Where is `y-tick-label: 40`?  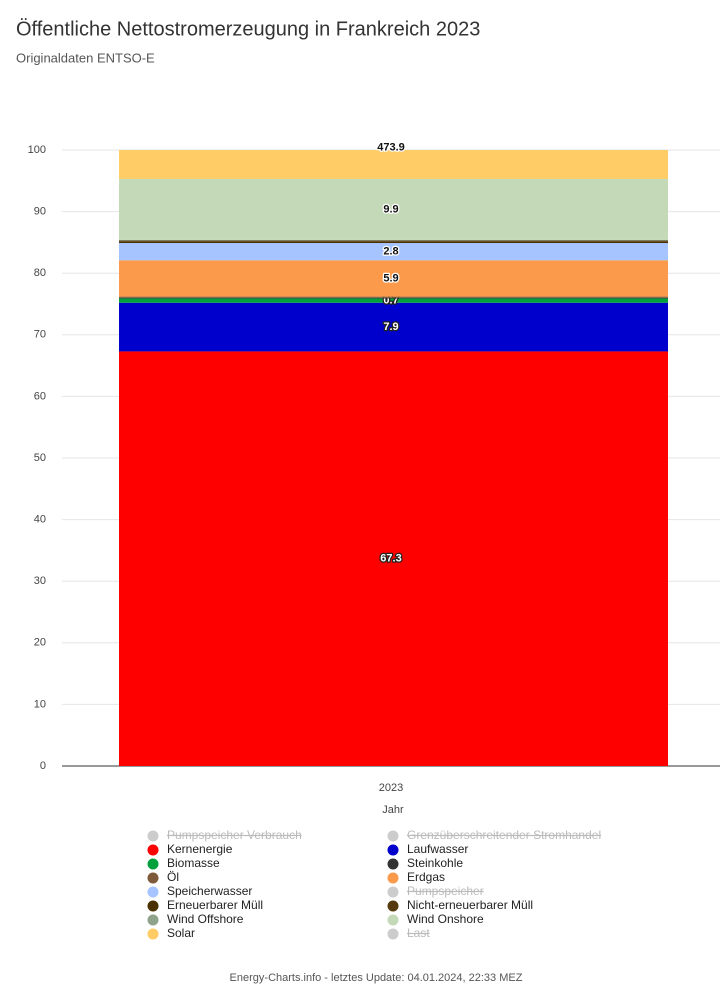 y-tick-label: 40 is located at coordinates (40, 520).